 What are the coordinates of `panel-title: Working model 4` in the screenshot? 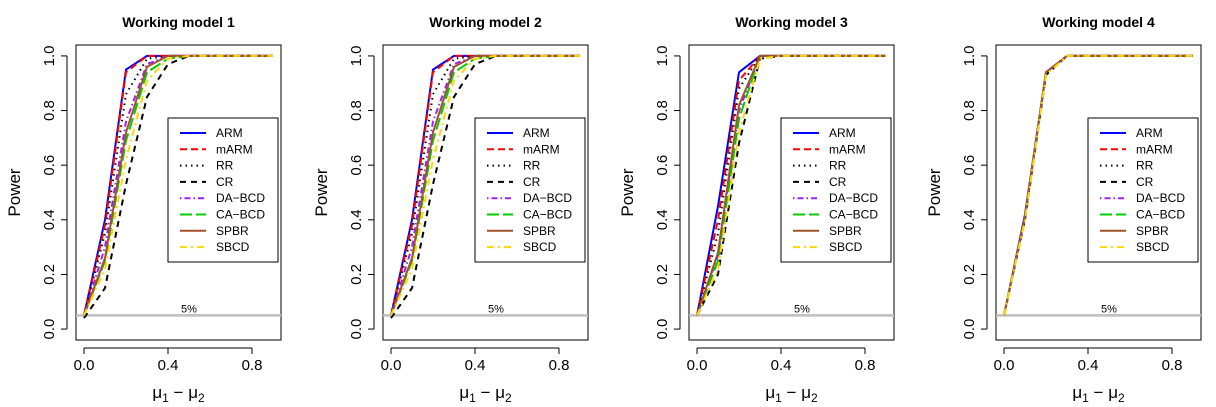 It's located at (1098, 22).